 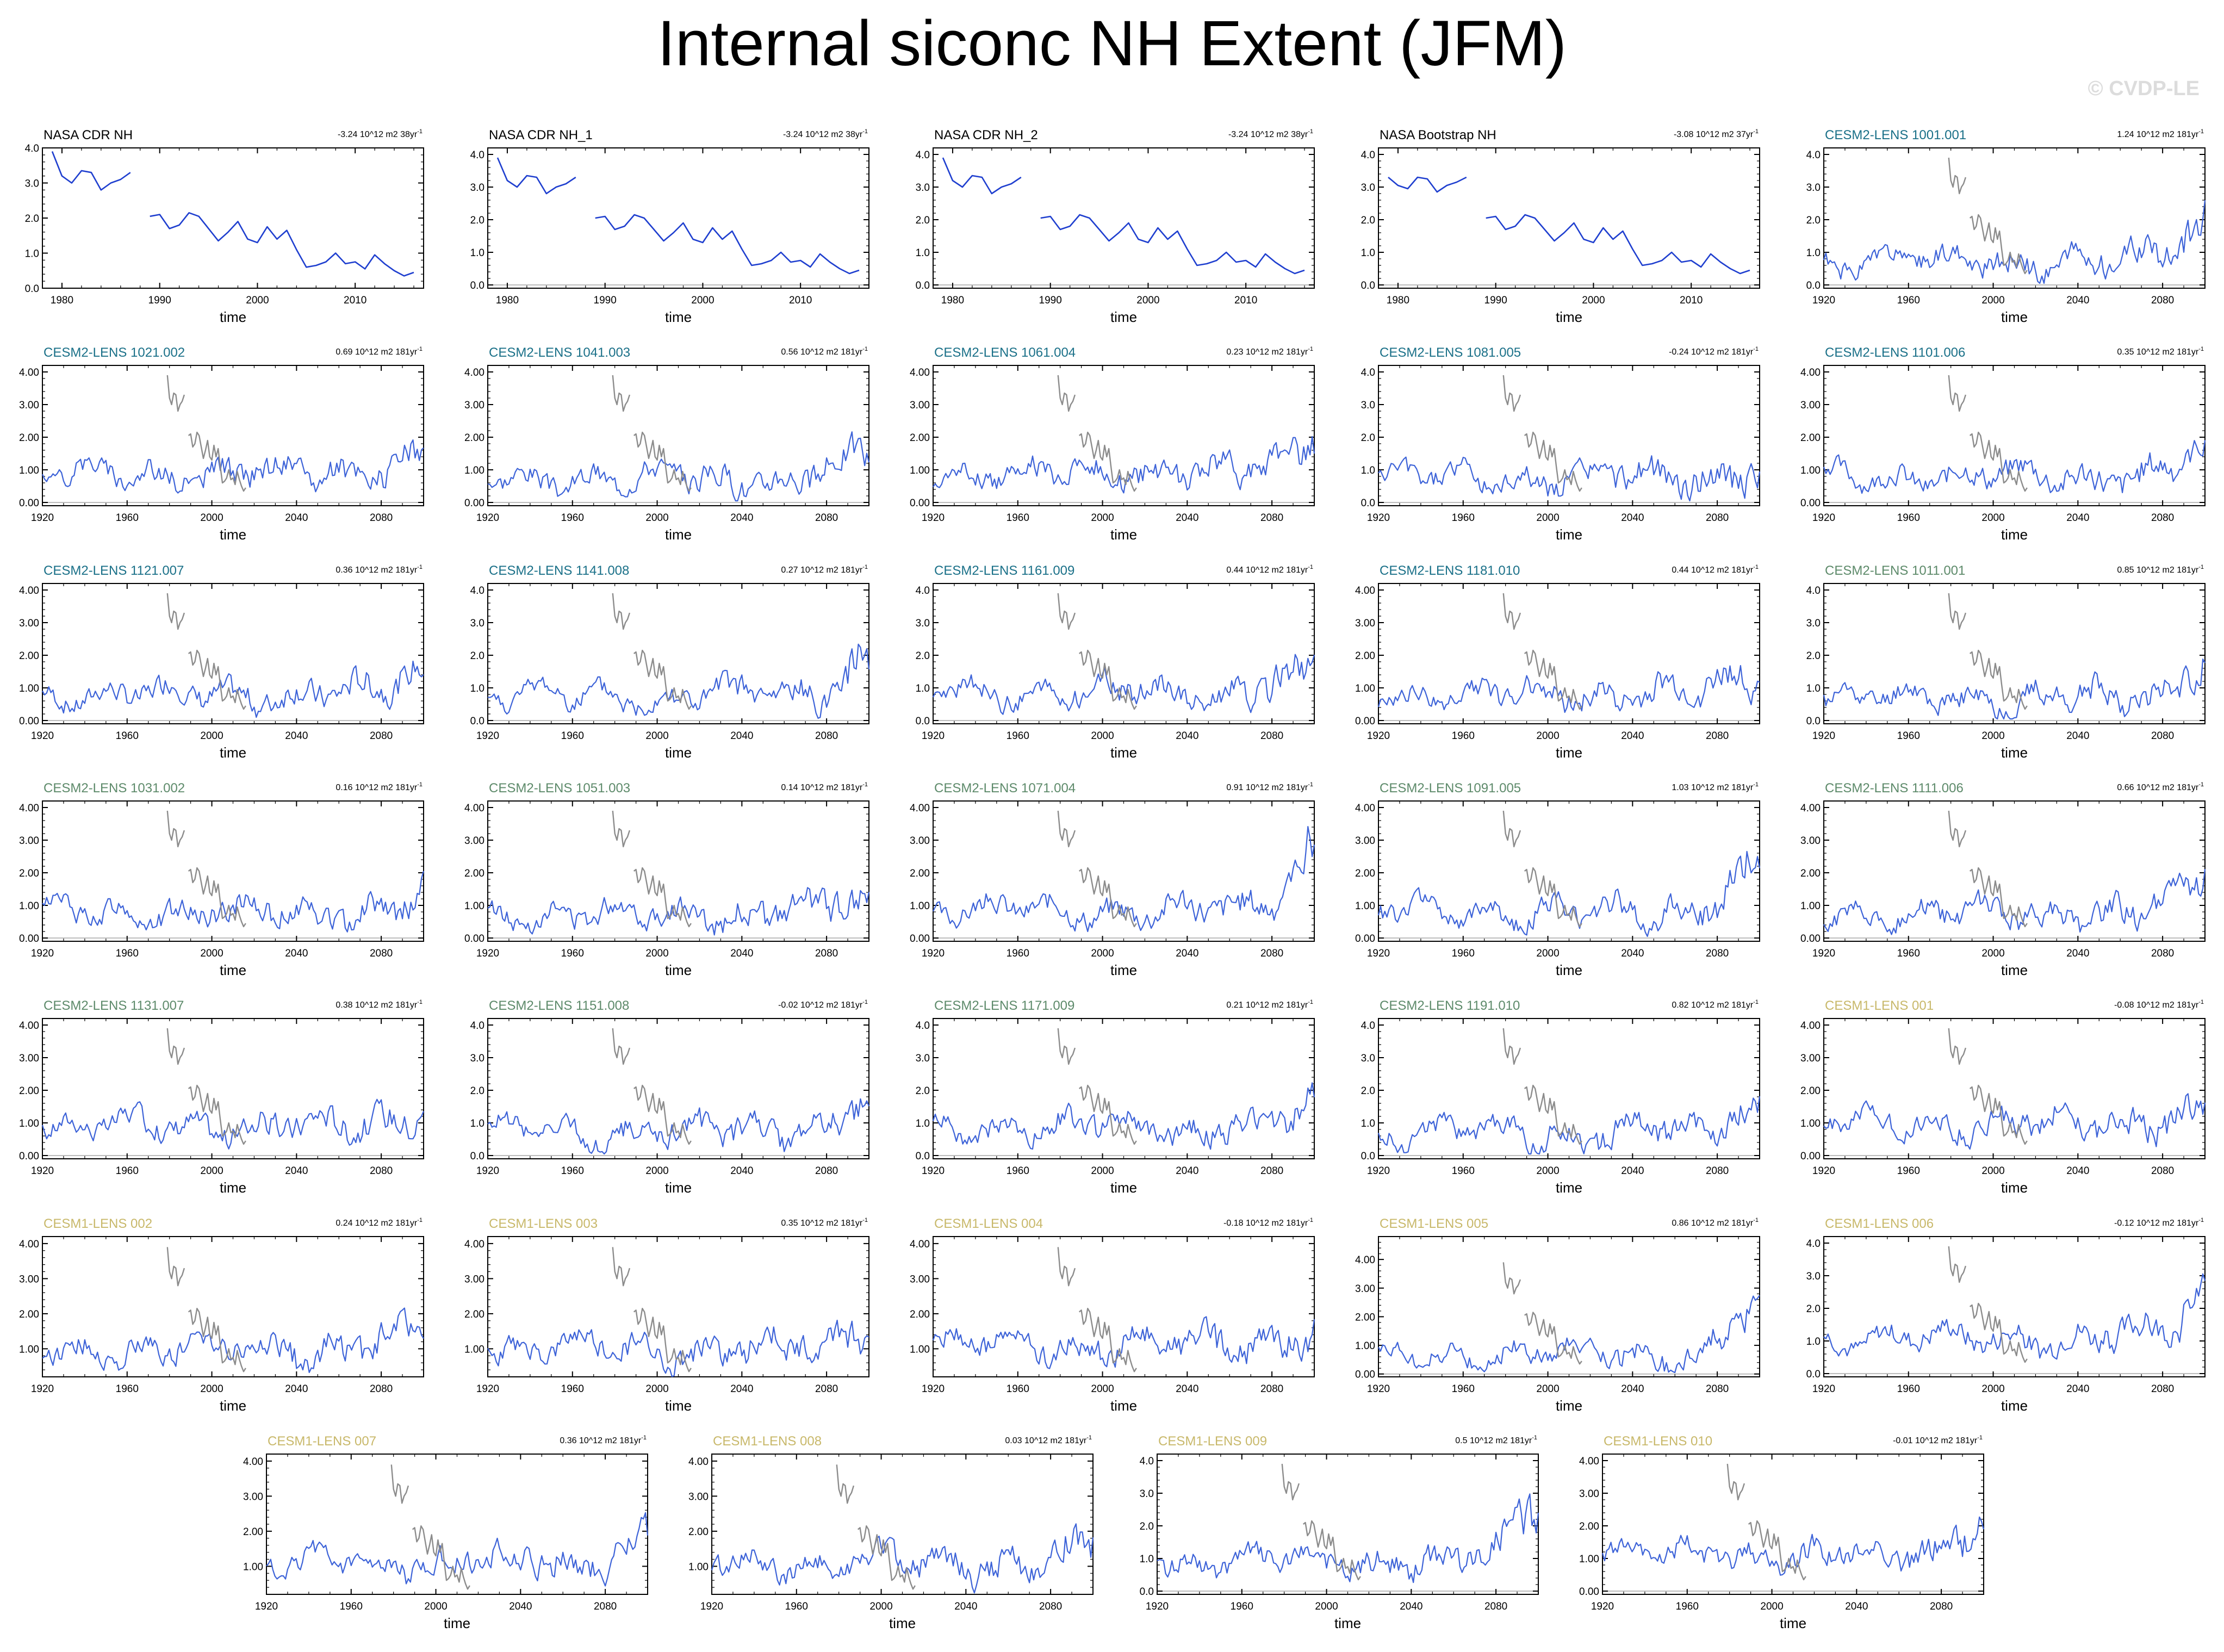 What do you see at coordinates (379, 569) in the screenshot?
I see `trend-label: 0.36 10^12 m2 181yr-1` at bounding box center [379, 569].